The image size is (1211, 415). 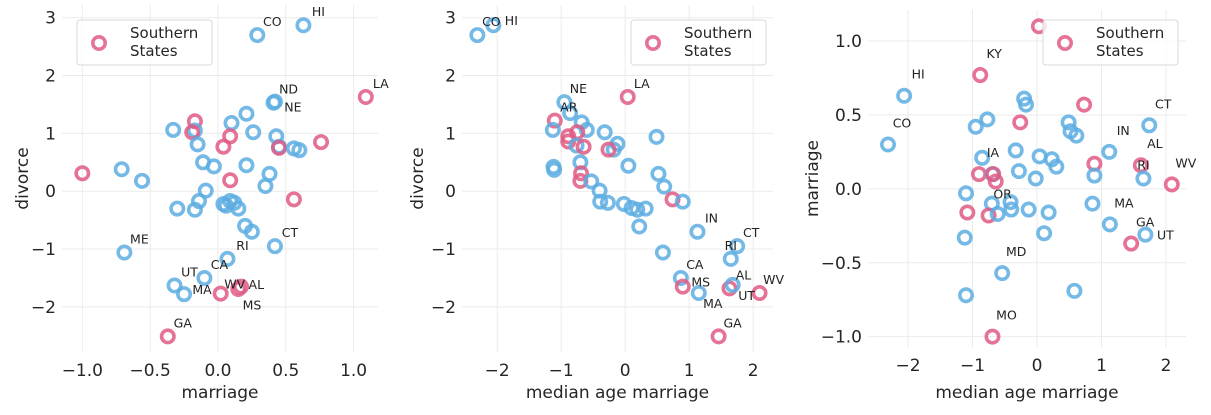 What do you see at coordinates (183, 322) in the screenshot?
I see `state-label: GA` at bounding box center [183, 322].